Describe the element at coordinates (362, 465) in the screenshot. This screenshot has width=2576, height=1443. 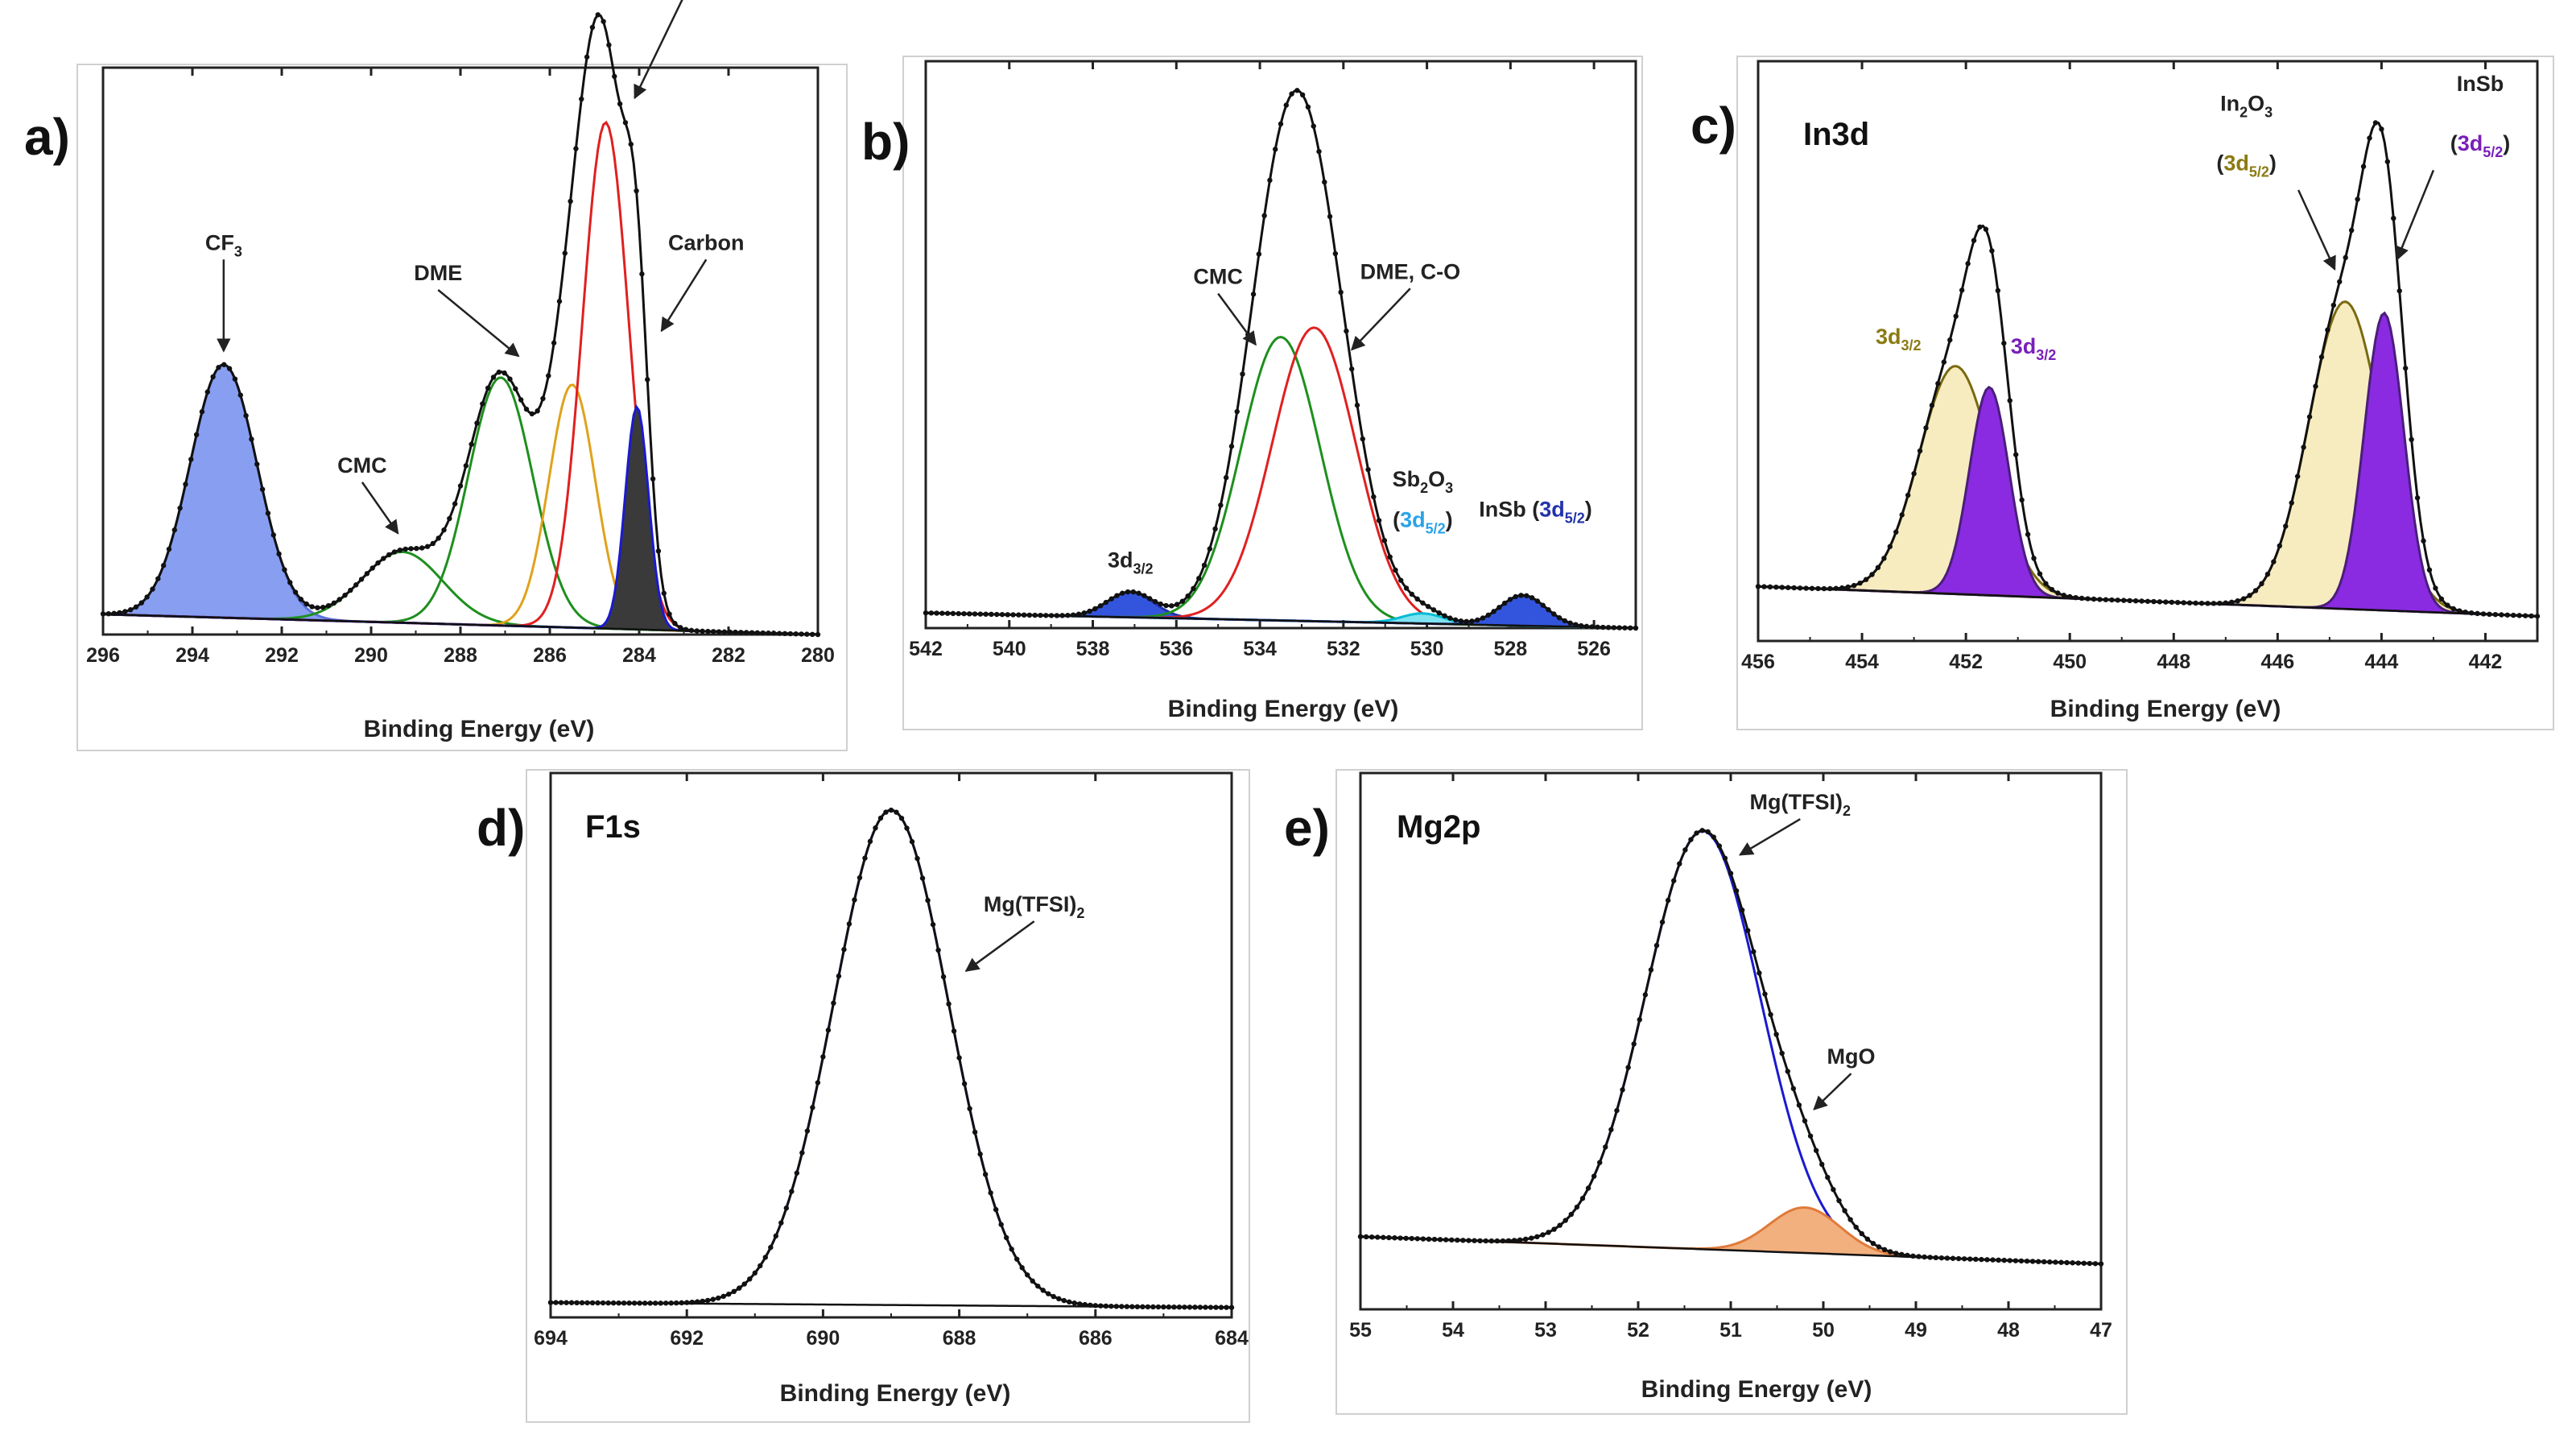
I see `annotation-text: CMC` at that location.